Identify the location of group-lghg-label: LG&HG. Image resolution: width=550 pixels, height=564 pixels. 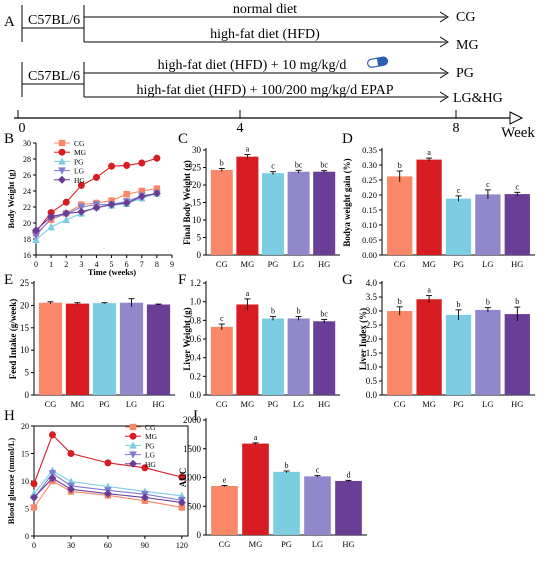
(478, 98).